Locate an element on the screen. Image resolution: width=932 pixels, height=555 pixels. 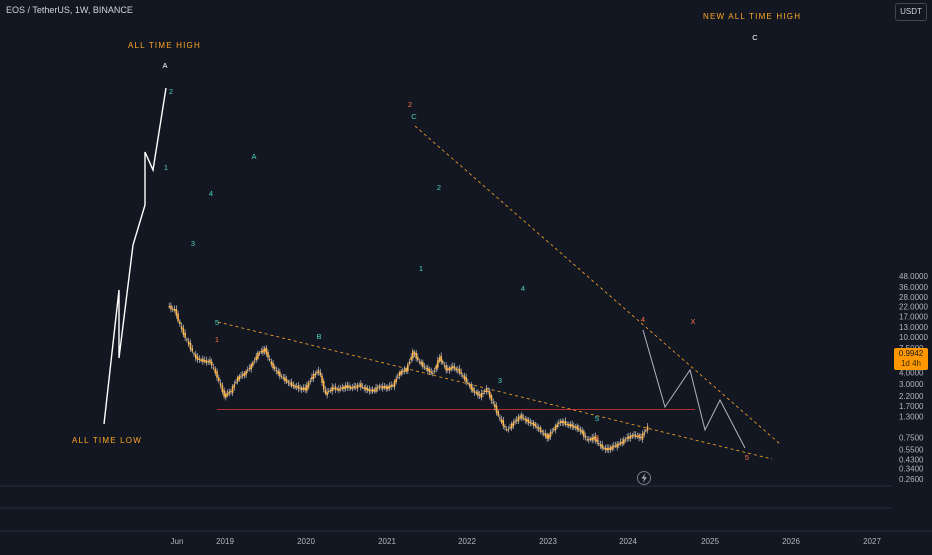
x-tick-label: 2027 is located at coordinates (872, 541).